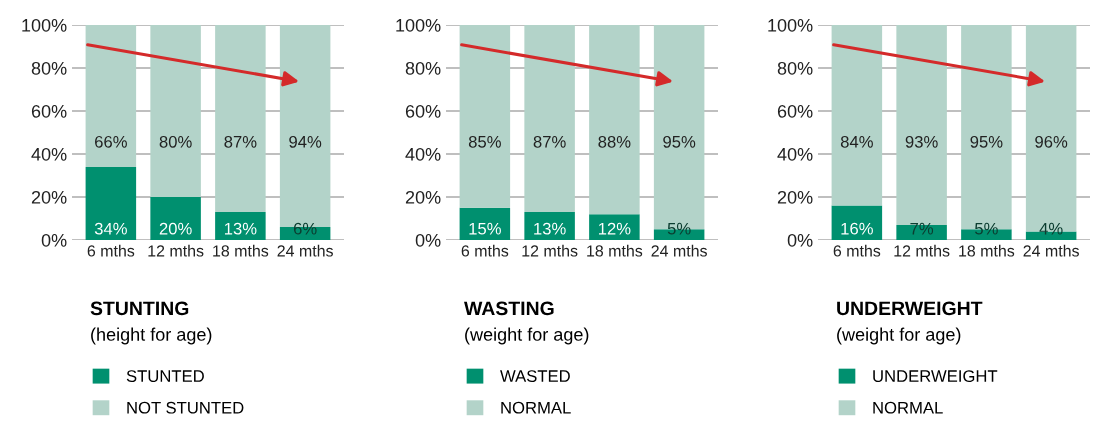 The height and width of the screenshot is (427, 1097). Describe the element at coordinates (151, 336) in the screenshot. I see `text: (height for age)` at that location.